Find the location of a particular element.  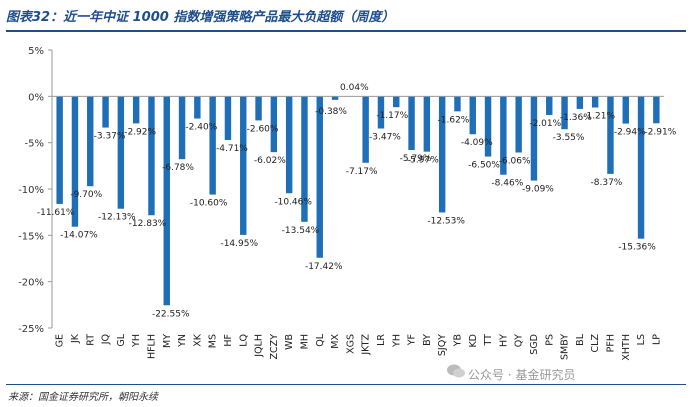

x-tick-label: PFH is located at coordinates (610, 343).